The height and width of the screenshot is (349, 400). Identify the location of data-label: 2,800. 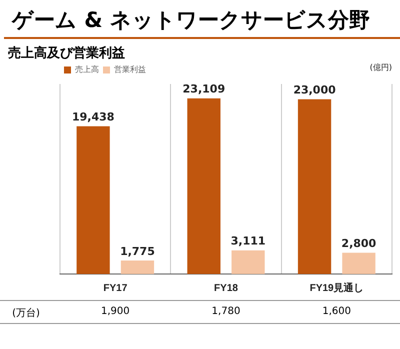
(359, 243).